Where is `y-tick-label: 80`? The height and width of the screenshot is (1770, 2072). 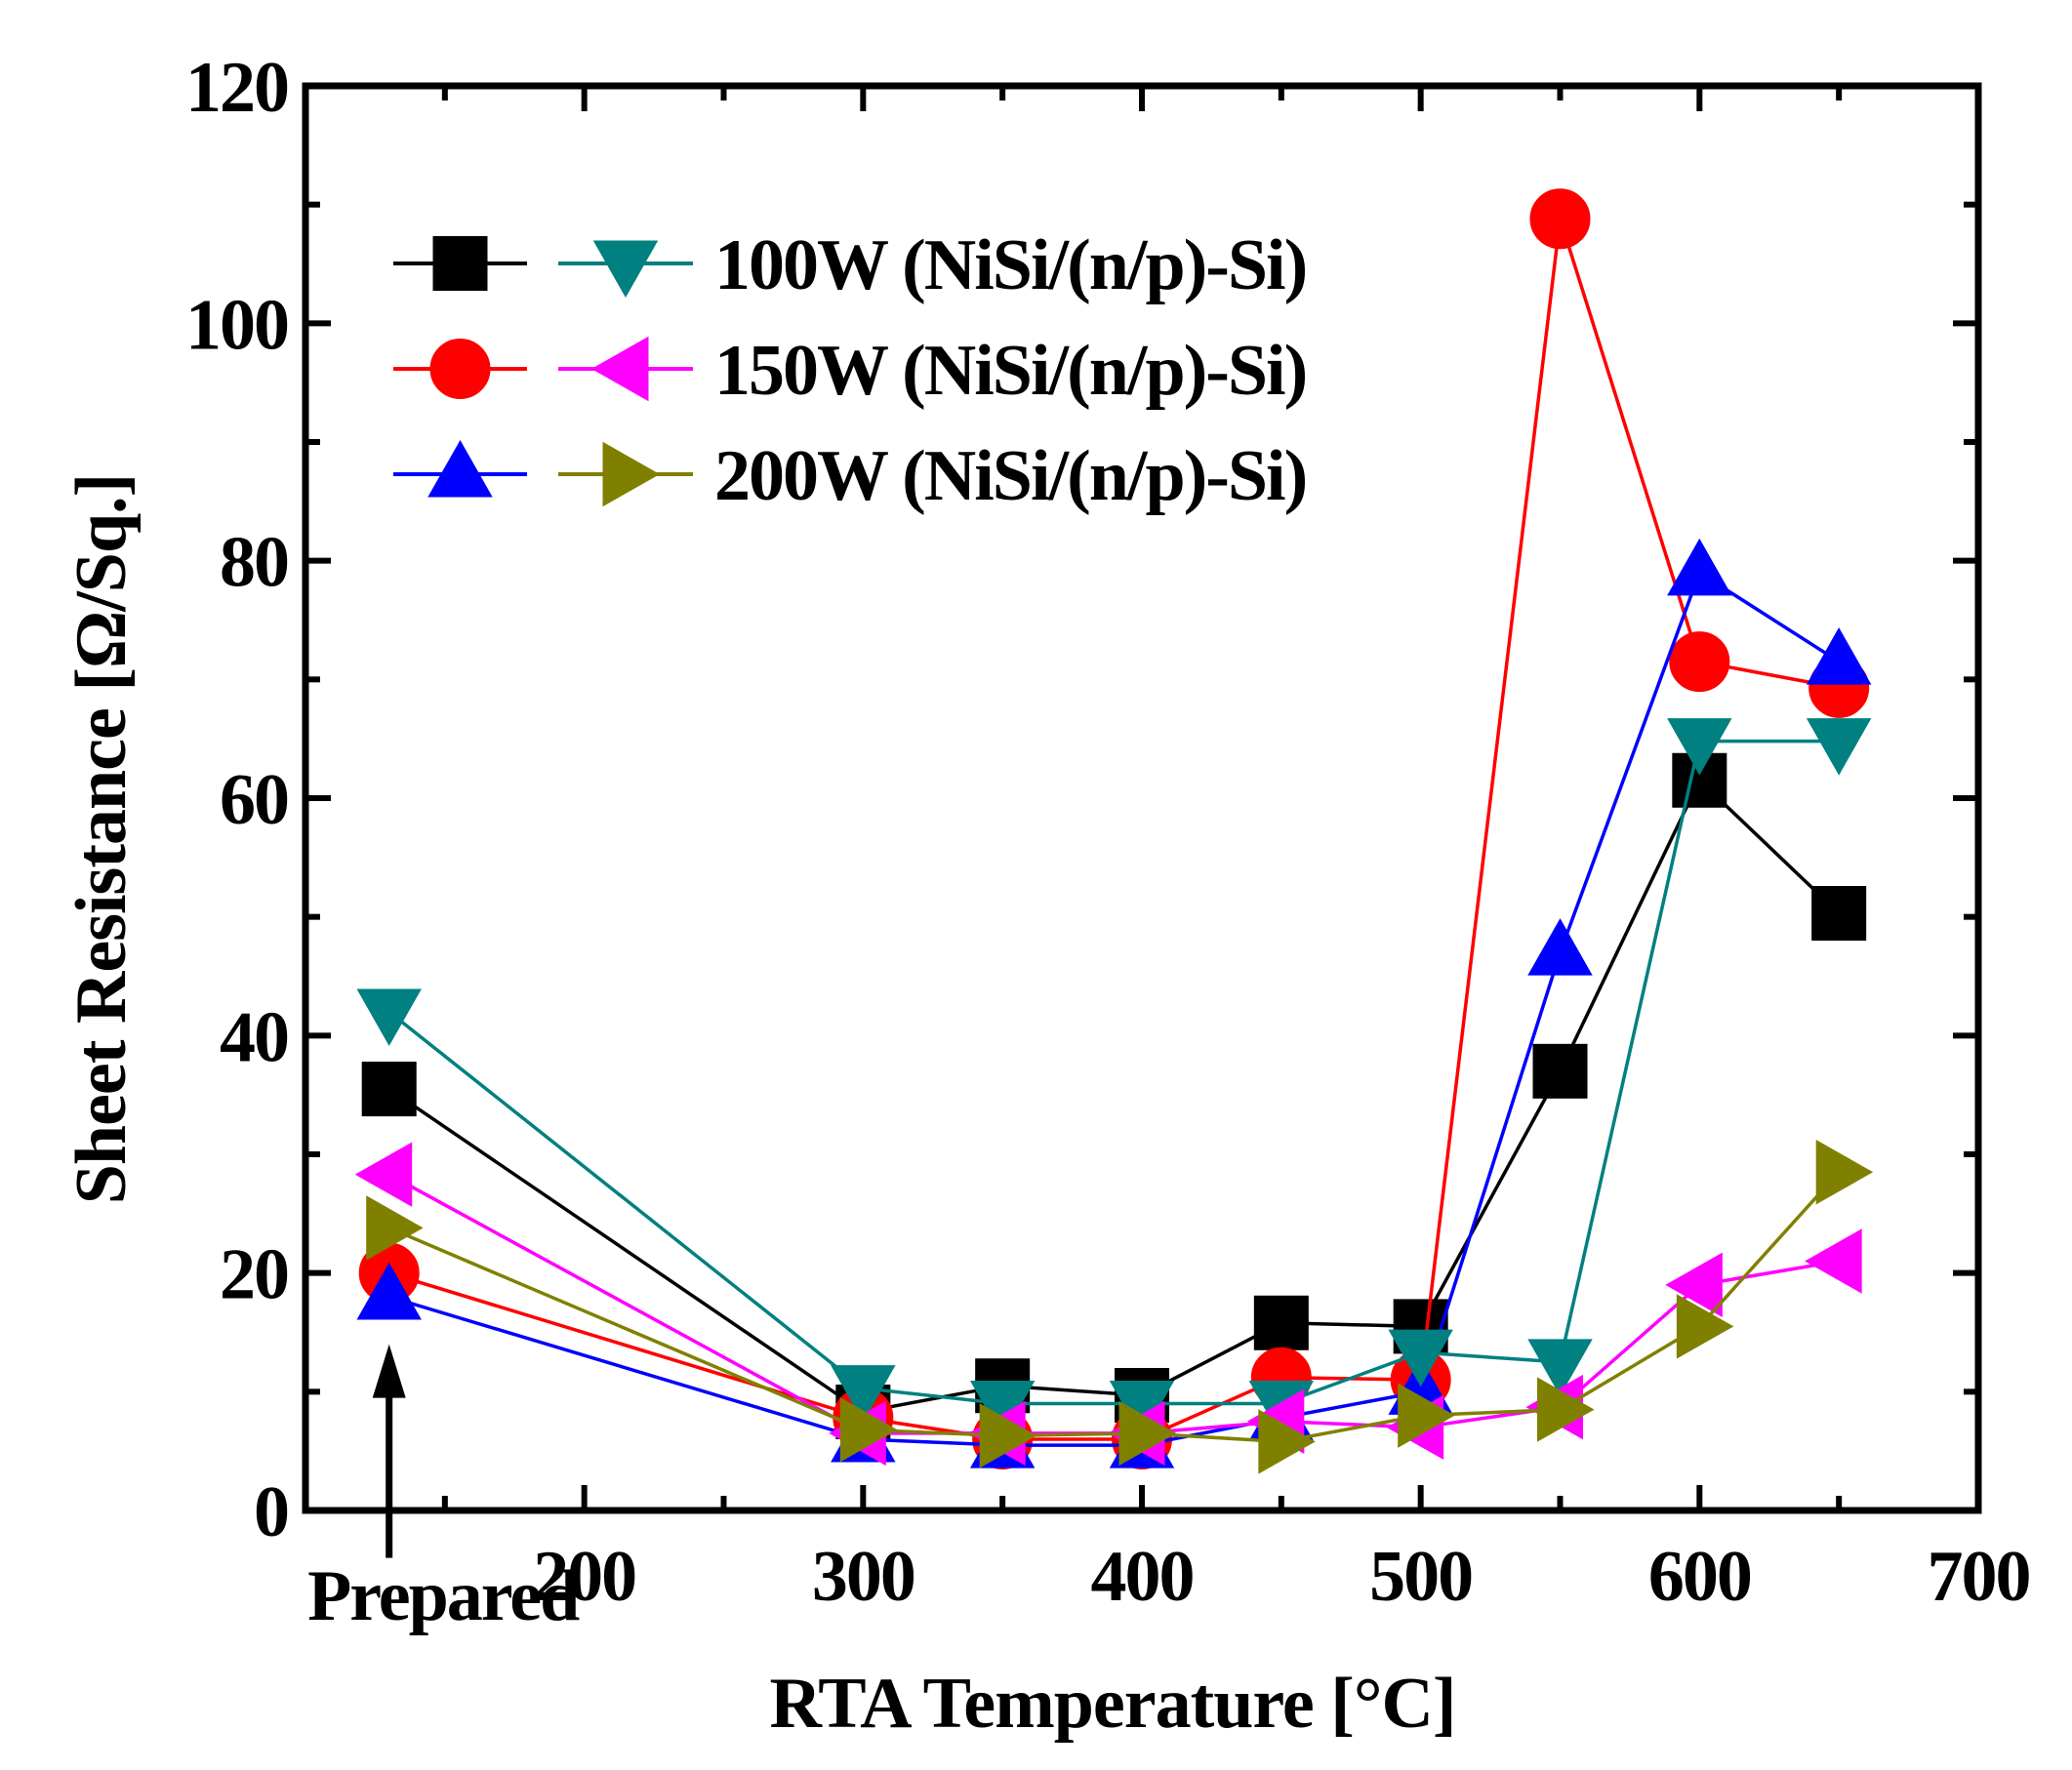 y-tick-label: 80 is located at coordinates (254, 563).